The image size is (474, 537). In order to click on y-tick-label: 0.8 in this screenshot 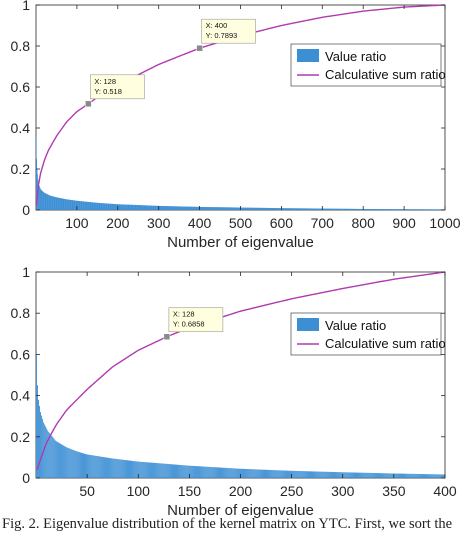, I will do `click(21, 46)`.